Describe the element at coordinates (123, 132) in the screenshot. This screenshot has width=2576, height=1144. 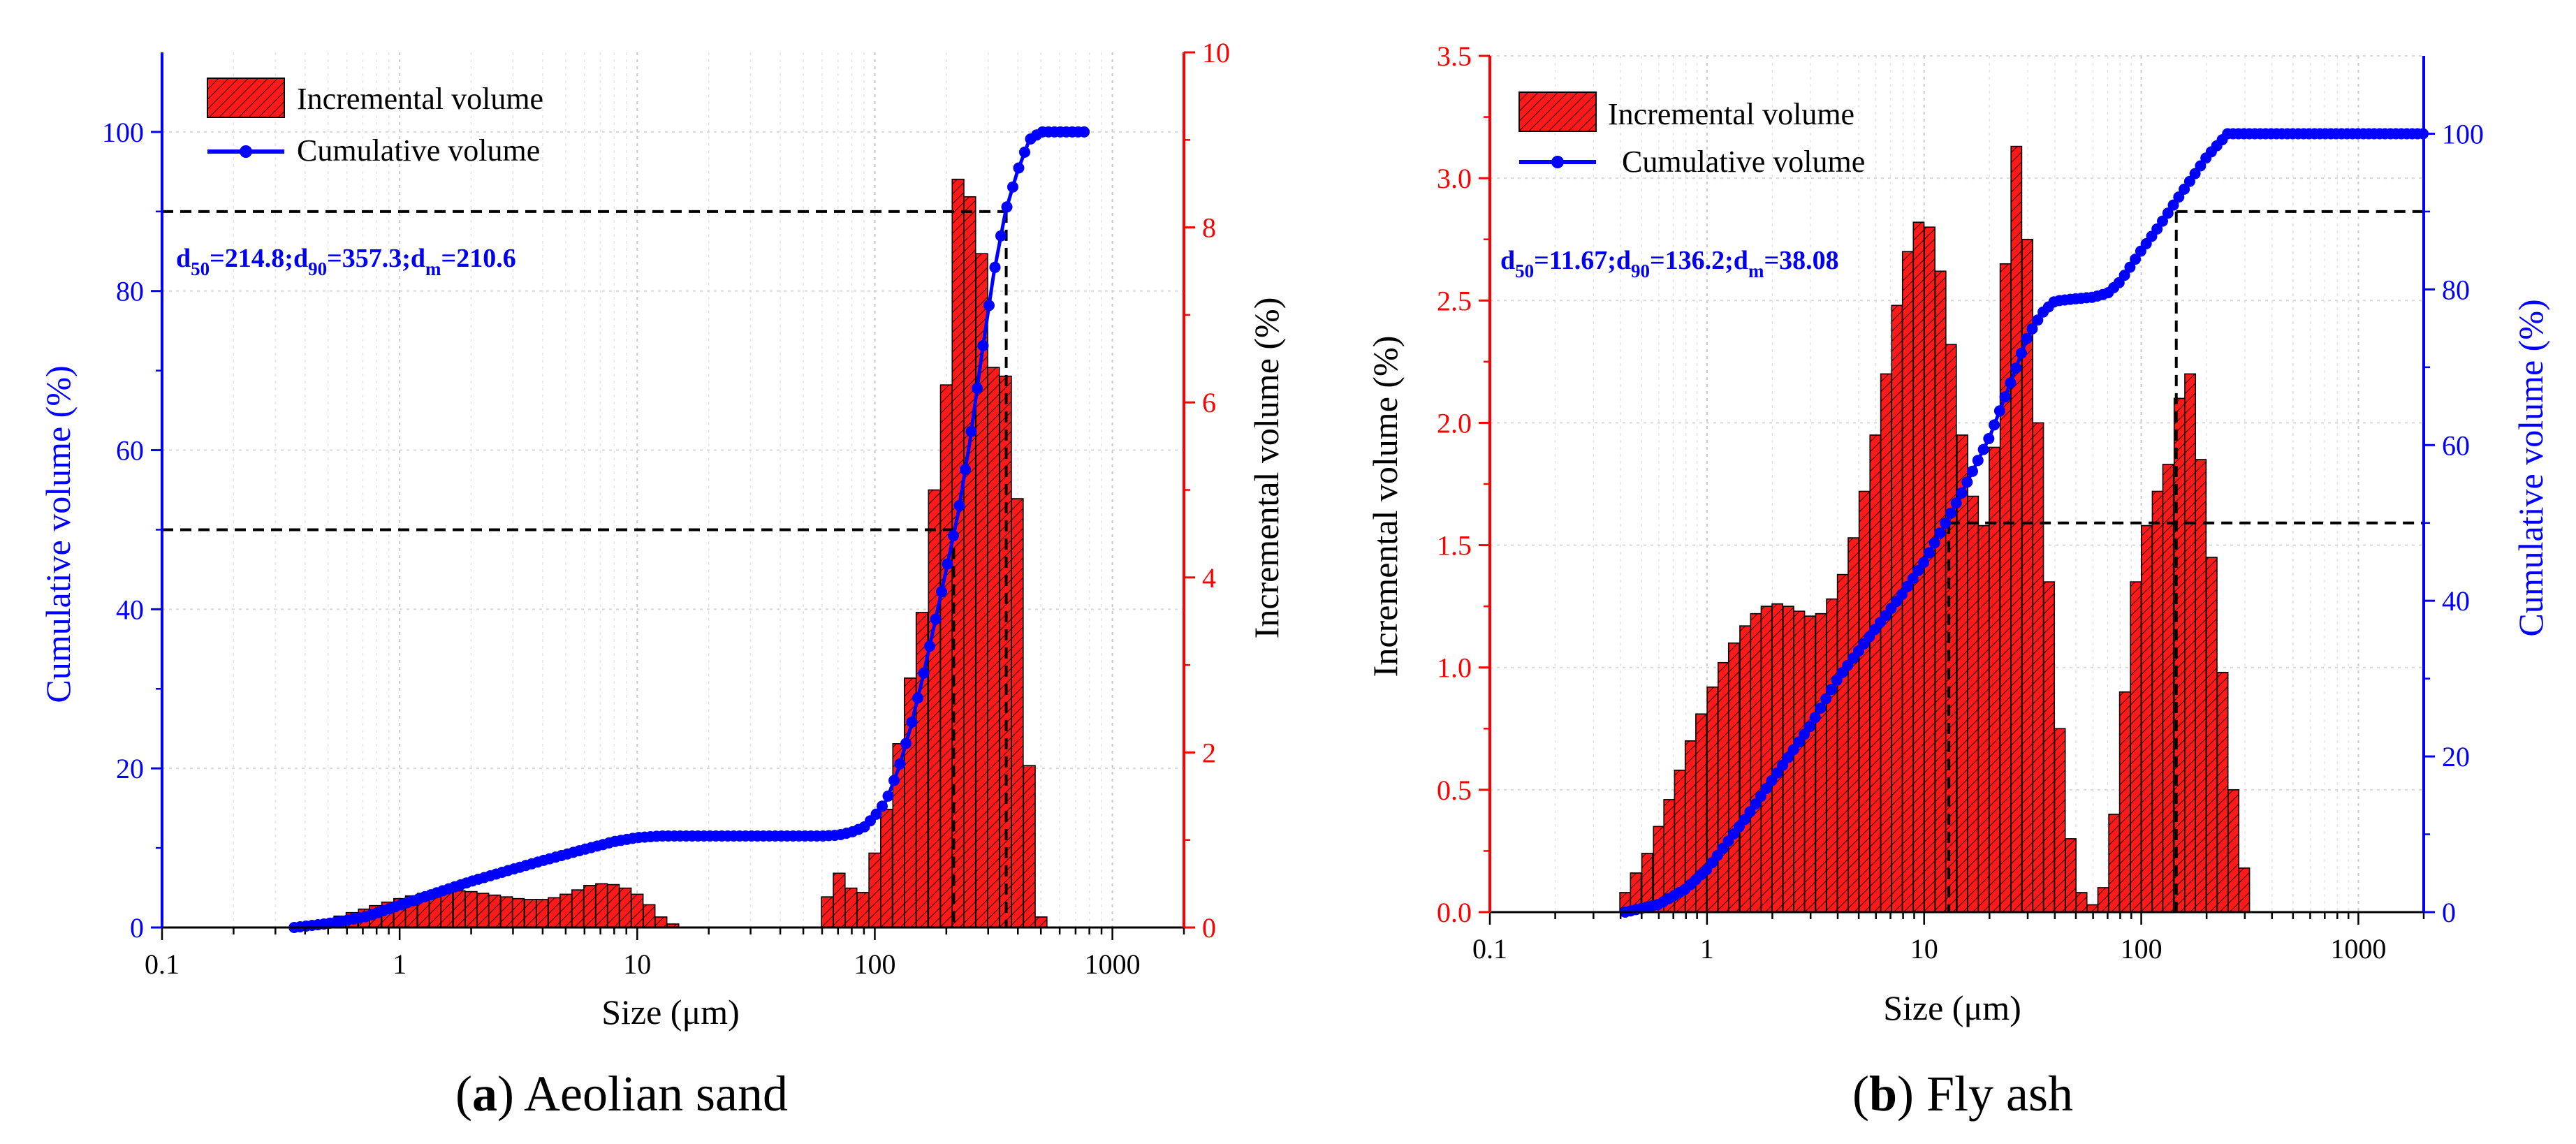
I see `left-tick-label: 100` at that location.